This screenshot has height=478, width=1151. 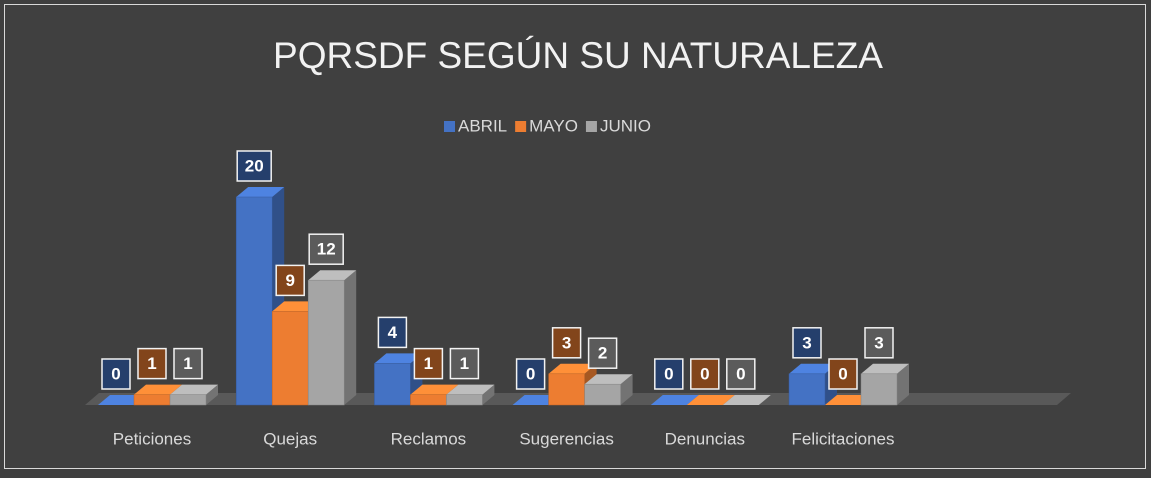 I want to click on x-tick-label: Denuncias, so click(x=705, y=438).